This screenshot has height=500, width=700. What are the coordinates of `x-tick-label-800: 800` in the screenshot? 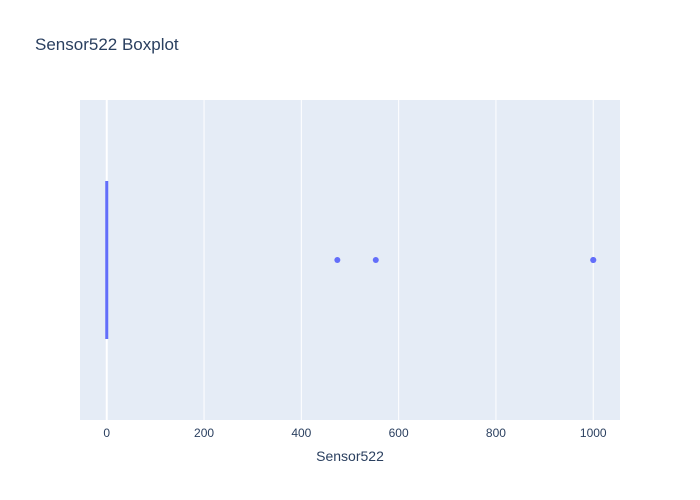 It's located at (496, 433).